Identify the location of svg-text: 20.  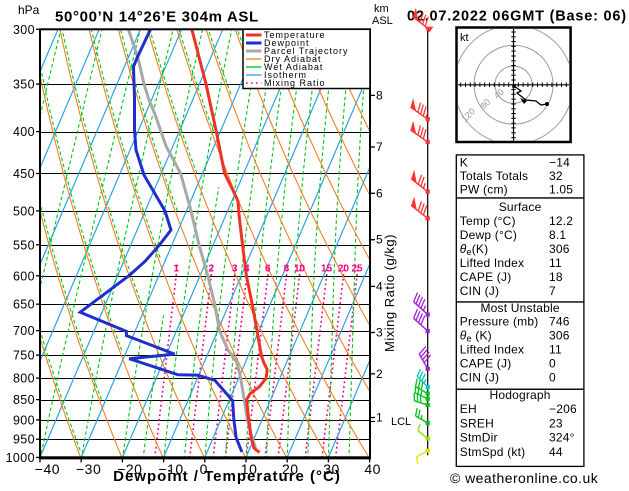
(344, 269).